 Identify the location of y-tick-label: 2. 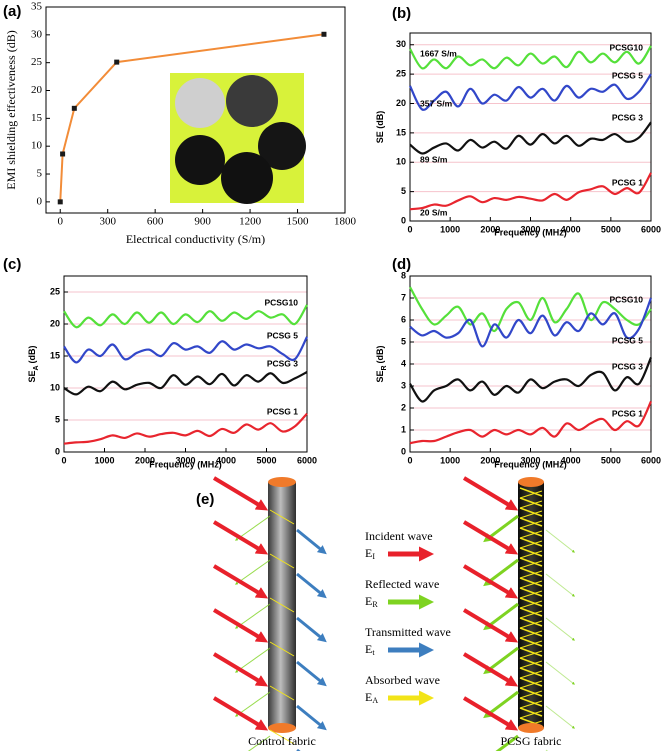
(403, 407).